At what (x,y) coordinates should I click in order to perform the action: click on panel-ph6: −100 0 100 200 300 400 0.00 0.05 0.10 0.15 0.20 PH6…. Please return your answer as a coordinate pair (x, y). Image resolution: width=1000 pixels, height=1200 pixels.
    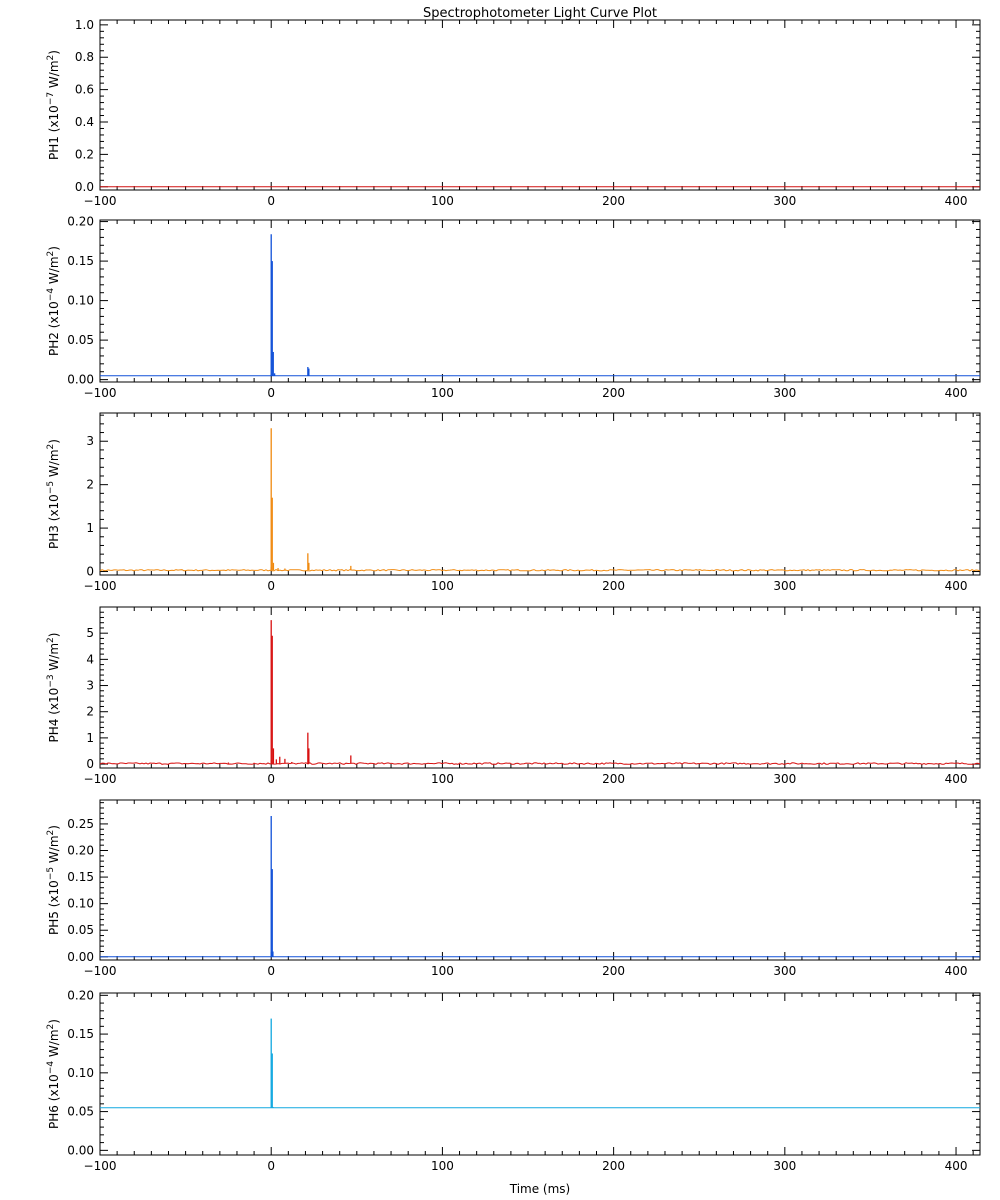
    Looking at the image, I should click on (513, 1080).